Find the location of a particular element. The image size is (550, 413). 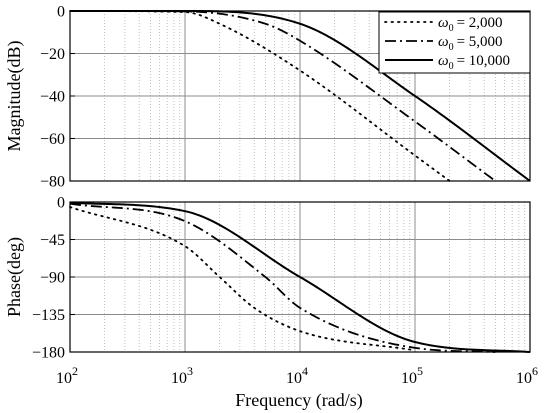

y-tick-label: −45 is located at coordinates (52, 240).